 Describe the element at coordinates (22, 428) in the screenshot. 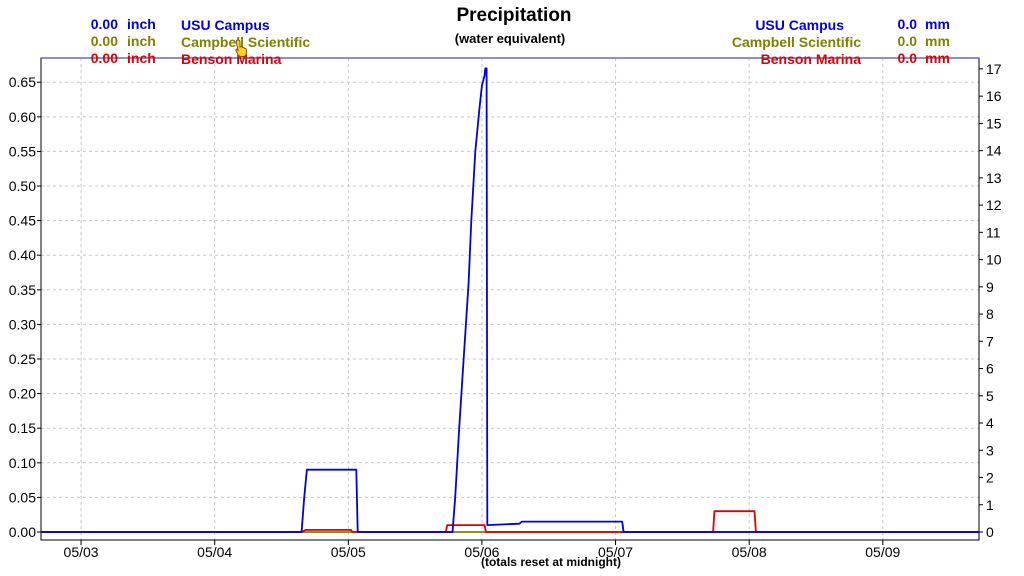

I see `y-left-tick-label: 0.15` at that location.